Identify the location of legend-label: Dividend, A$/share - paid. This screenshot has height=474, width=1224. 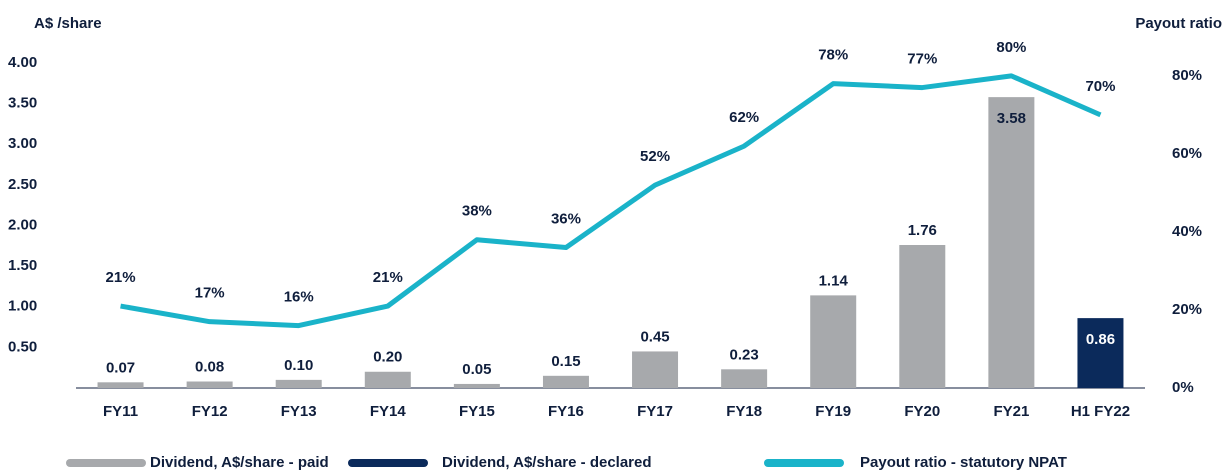
(239, 462).